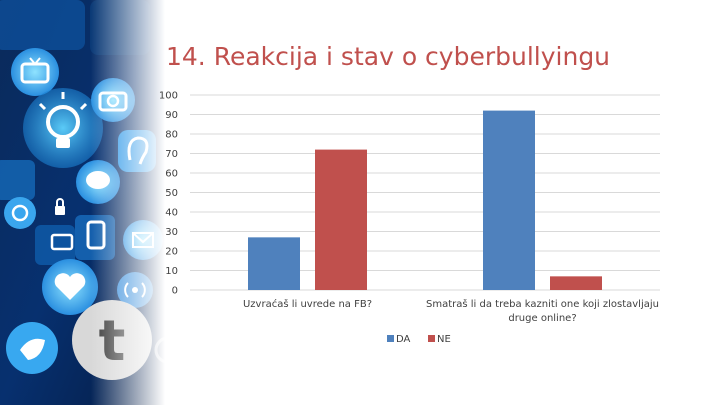 Image resolution: width=720 pixels, height=405 pixels. I want to click on chart-legend: DA NE, so click(419, 339).